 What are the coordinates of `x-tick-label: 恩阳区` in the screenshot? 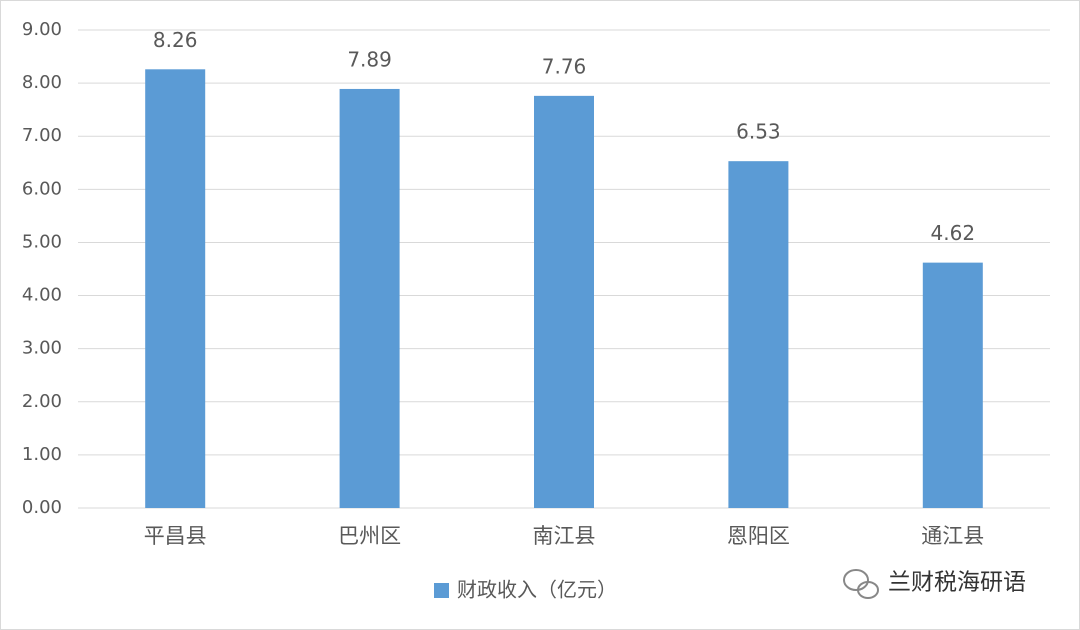 It's located at (758, 536).